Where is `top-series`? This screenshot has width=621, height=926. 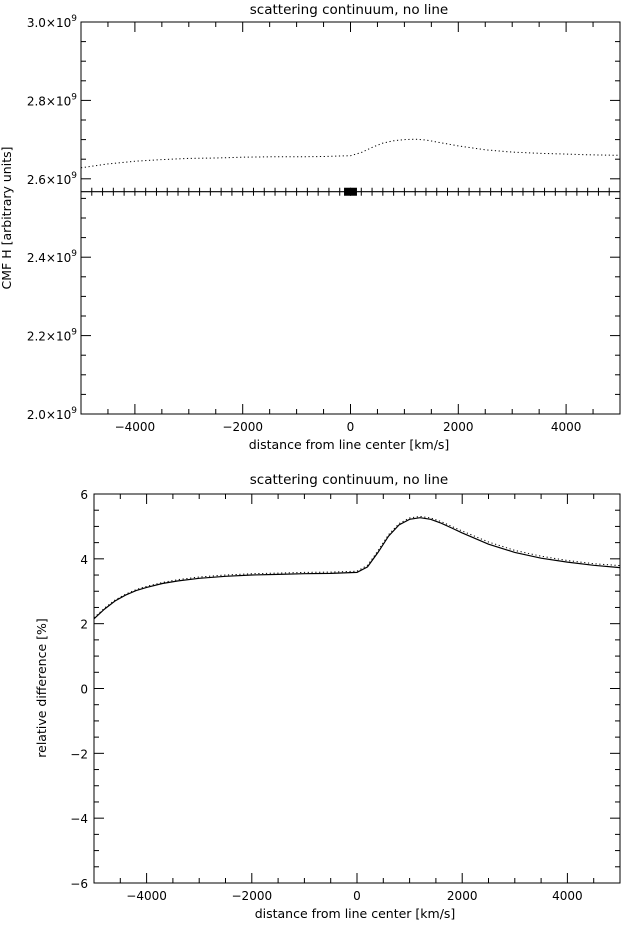 top-series is located at coordinates (350, 167).